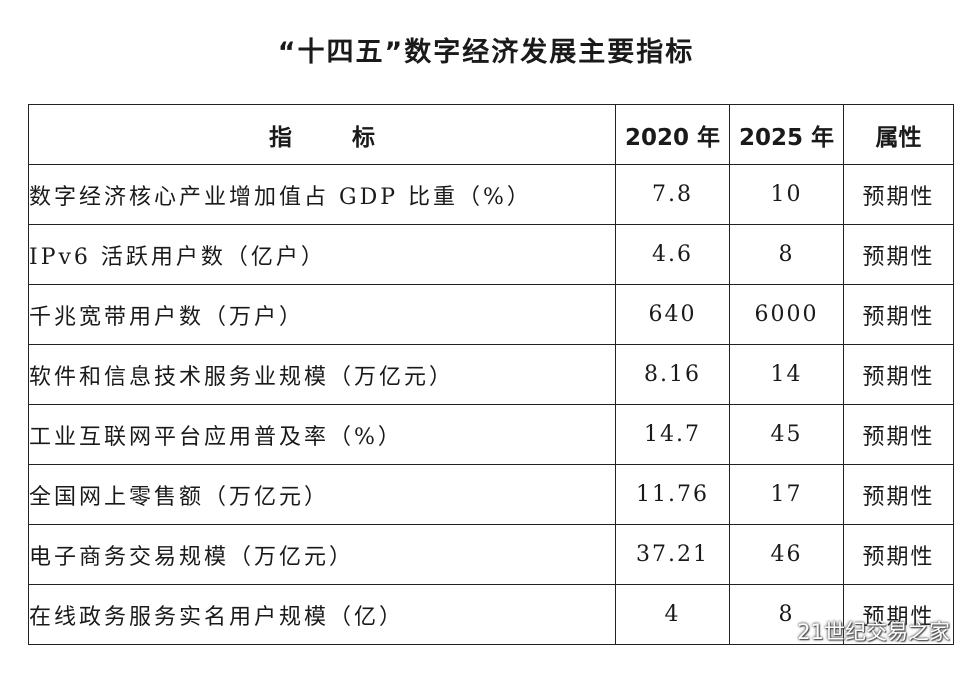 This screenshot has height=676, width=972. I want to click on value-2025: 6000, so click(786, 314).